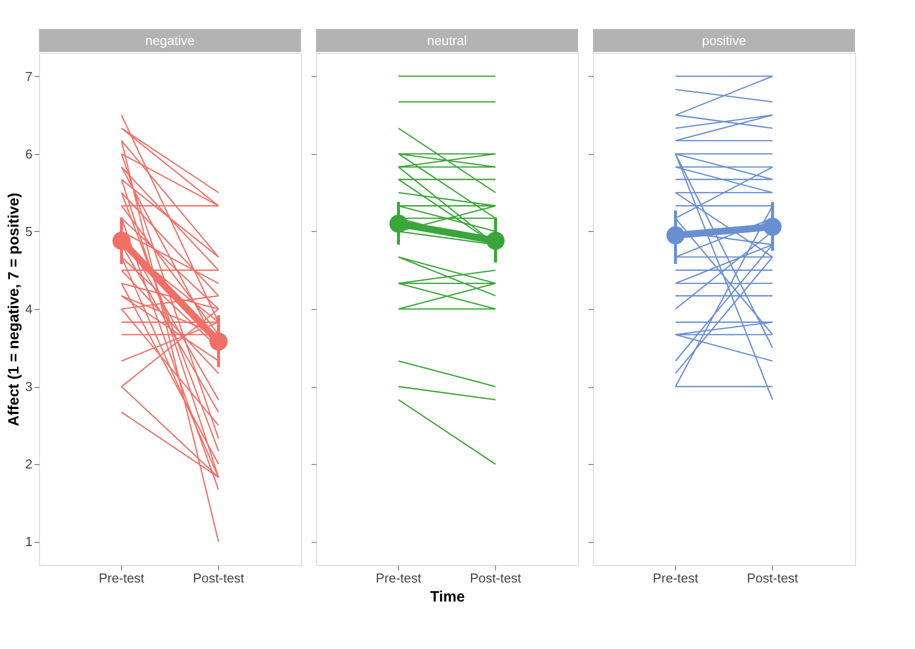 The image size is (915, 649). Describe the element at coordinates (13, 309) in the screenshot. I see `y-axis-title: Affect (1 = negative, 7 = positive)` at that location.